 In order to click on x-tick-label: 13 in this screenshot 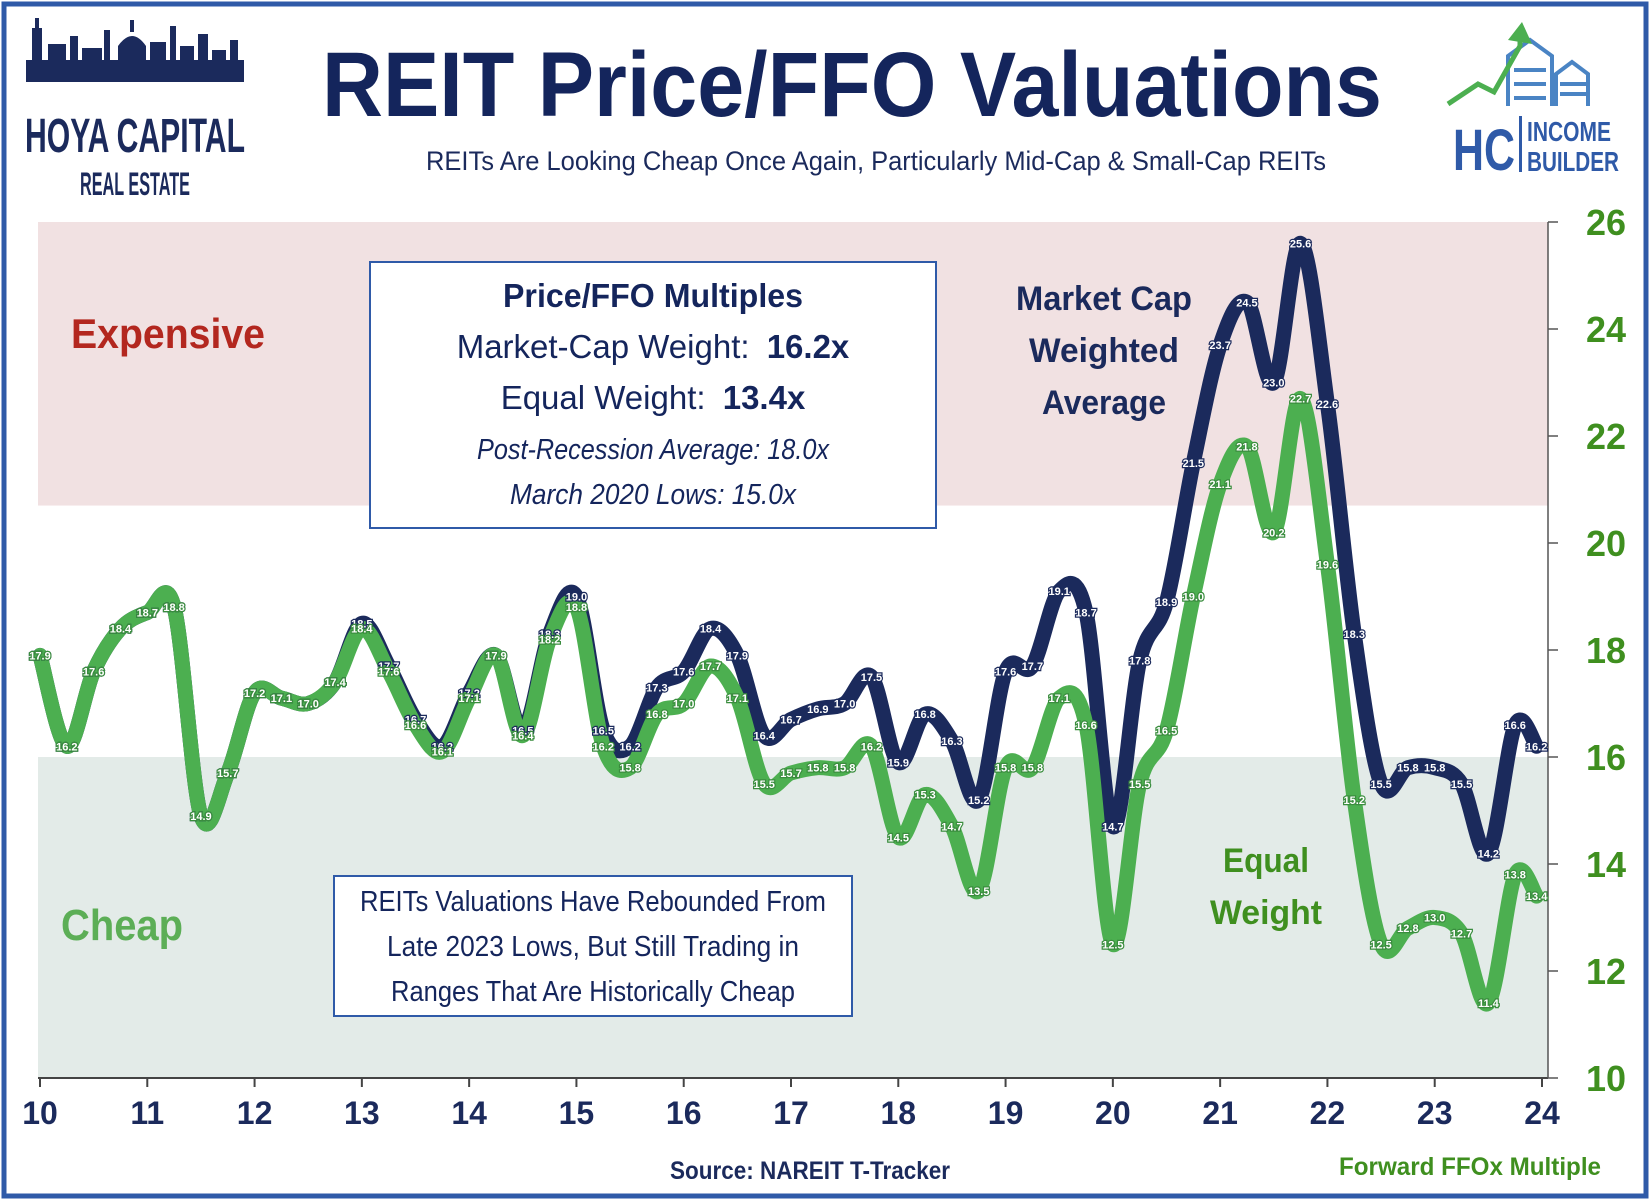, I will do `click(362, 1113)`.